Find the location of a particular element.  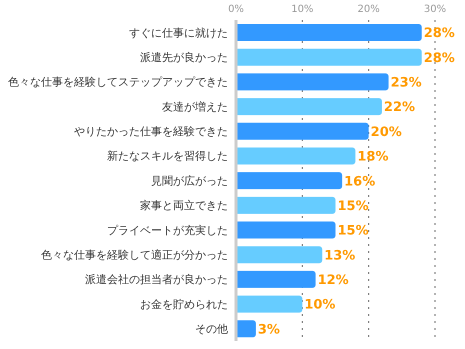

y-tick-label: お金を貯められた is located at coordinates (184, 304).